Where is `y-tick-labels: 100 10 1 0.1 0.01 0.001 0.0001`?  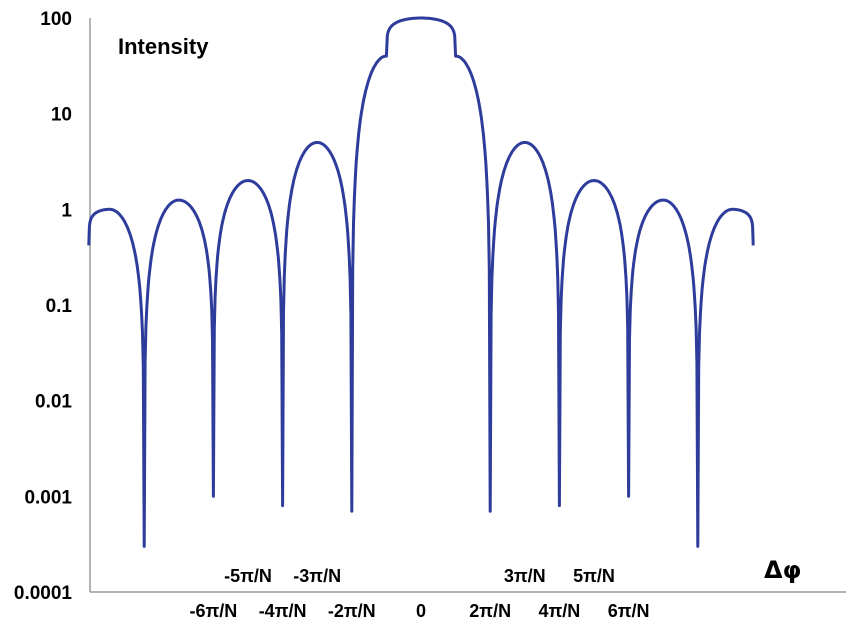
y-tick-labels: 100 10 1 0.1 0.01 0.001 0.0001 is located at coordinates (43, 306).